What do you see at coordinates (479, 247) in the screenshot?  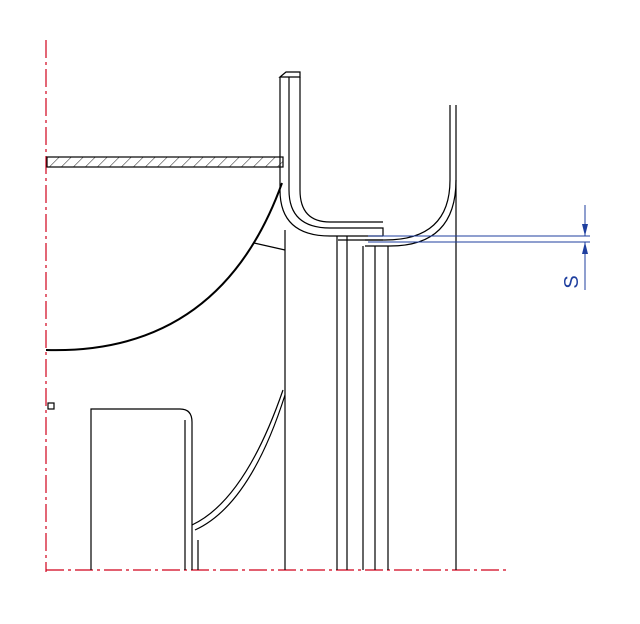 I see `dimension: S` at bounding box center [479, 247].